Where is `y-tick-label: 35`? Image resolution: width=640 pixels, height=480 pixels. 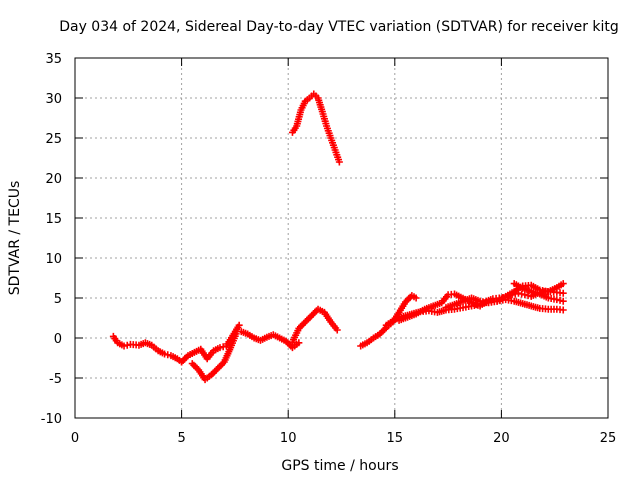 y-tick-label: 35 is located at coordinates (53, 59).